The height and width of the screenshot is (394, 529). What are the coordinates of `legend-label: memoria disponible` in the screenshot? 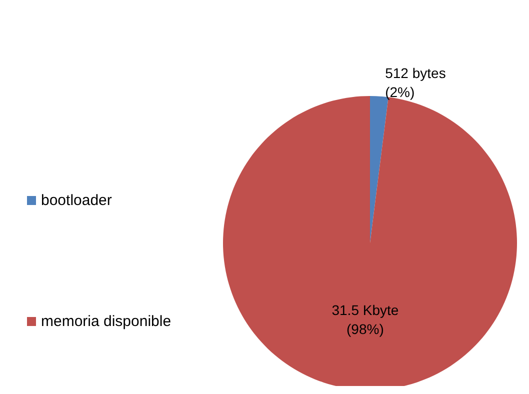 It's located at (106, 321).